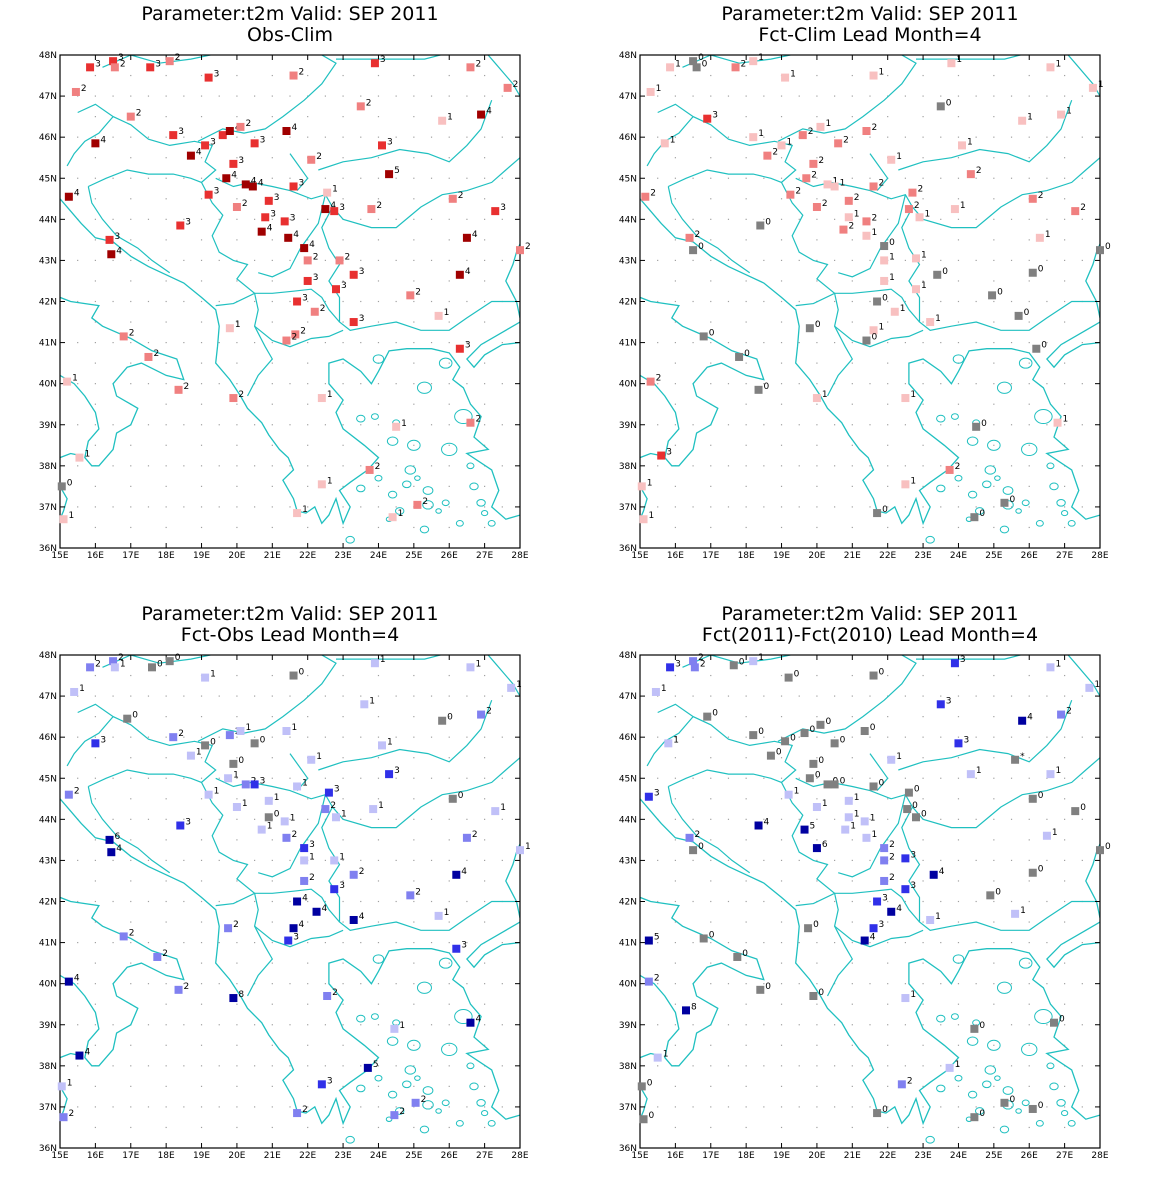 The width and height of the screenshot is (1160, 1200). What do you see at coordinates (201, 1156) in the screenshot?
I see `lon-tick-label: 19E` at bounding box center [201, 1156].